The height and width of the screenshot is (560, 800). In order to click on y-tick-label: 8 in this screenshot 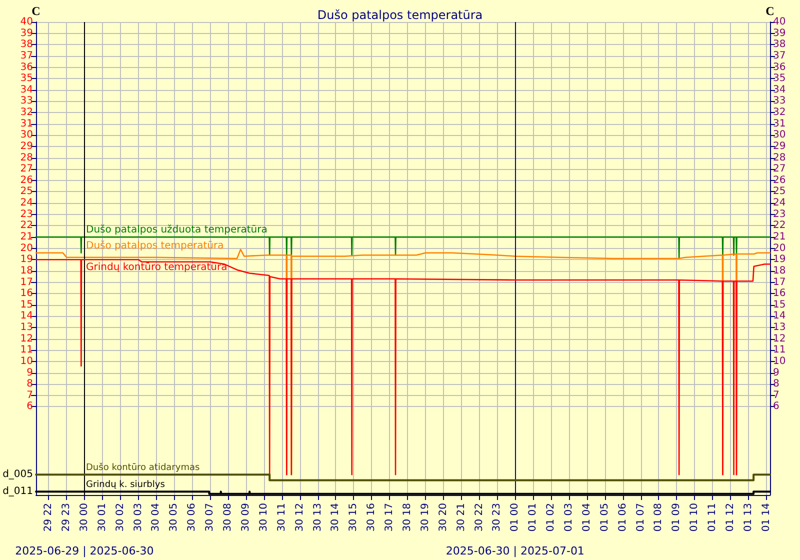, I will do `click(29, 384)`.